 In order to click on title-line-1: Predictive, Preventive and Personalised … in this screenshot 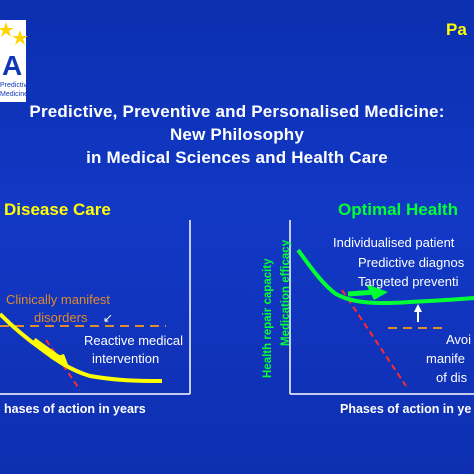, I will do `click(237, 111)`.